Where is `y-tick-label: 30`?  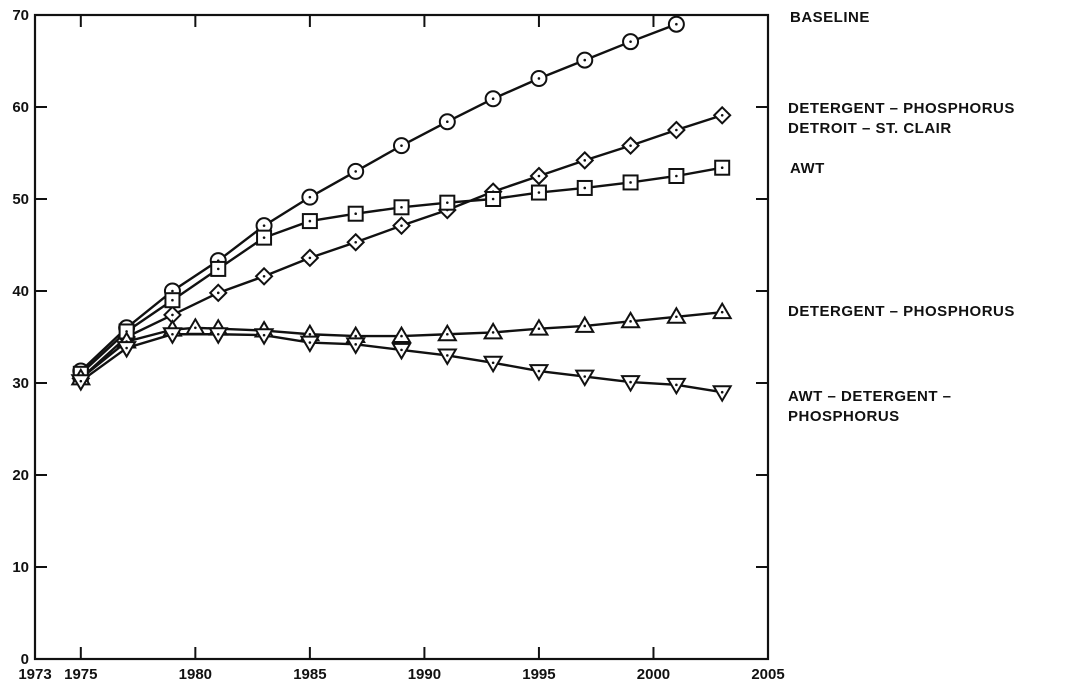 y-tick-label: 30 is located at coordinates (20, 383).